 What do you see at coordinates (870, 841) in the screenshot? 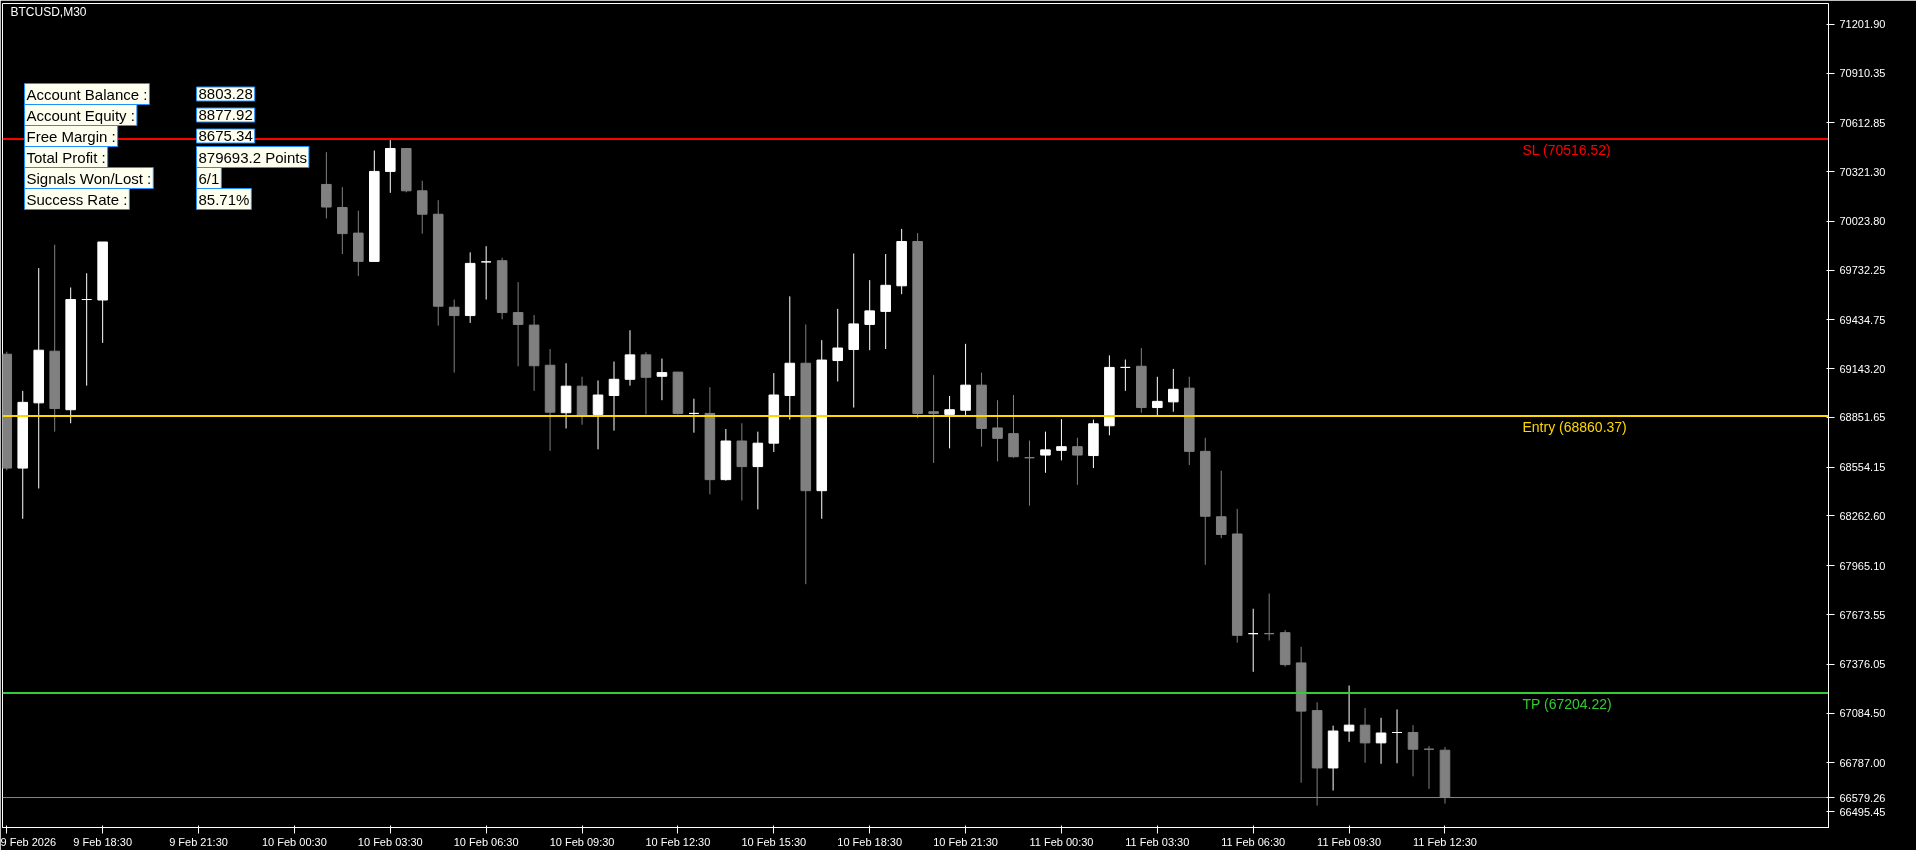
I see `x-tick-label: 10 Feb 18:30` at bounding box center [870, 841].